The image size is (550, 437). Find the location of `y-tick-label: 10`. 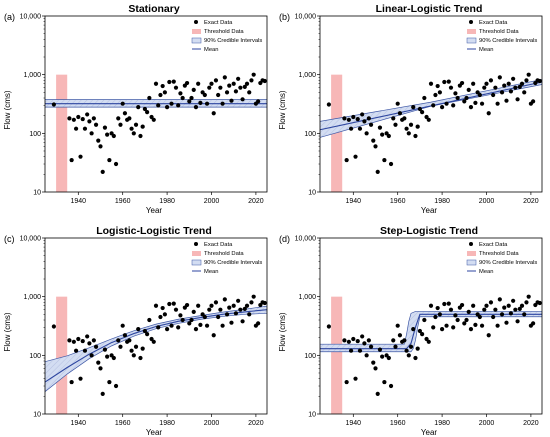

y-tick-label: 10 is located at coordinates (312, 415).